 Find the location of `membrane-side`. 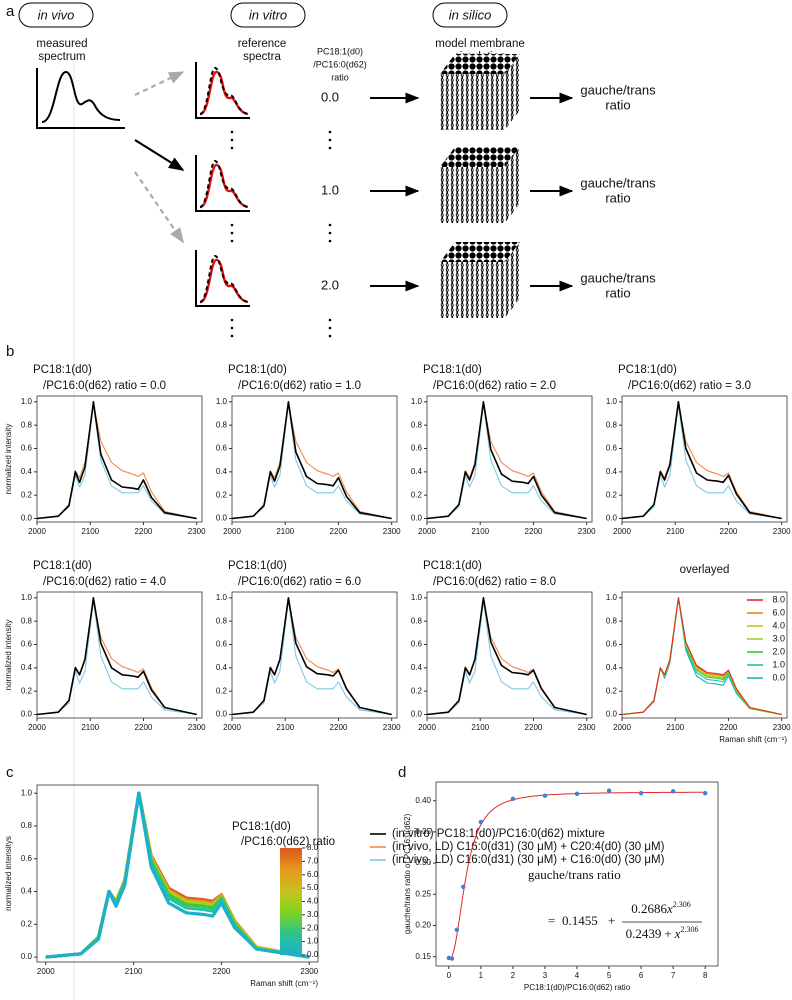

membrane-side is located at coordinates (512, 92).